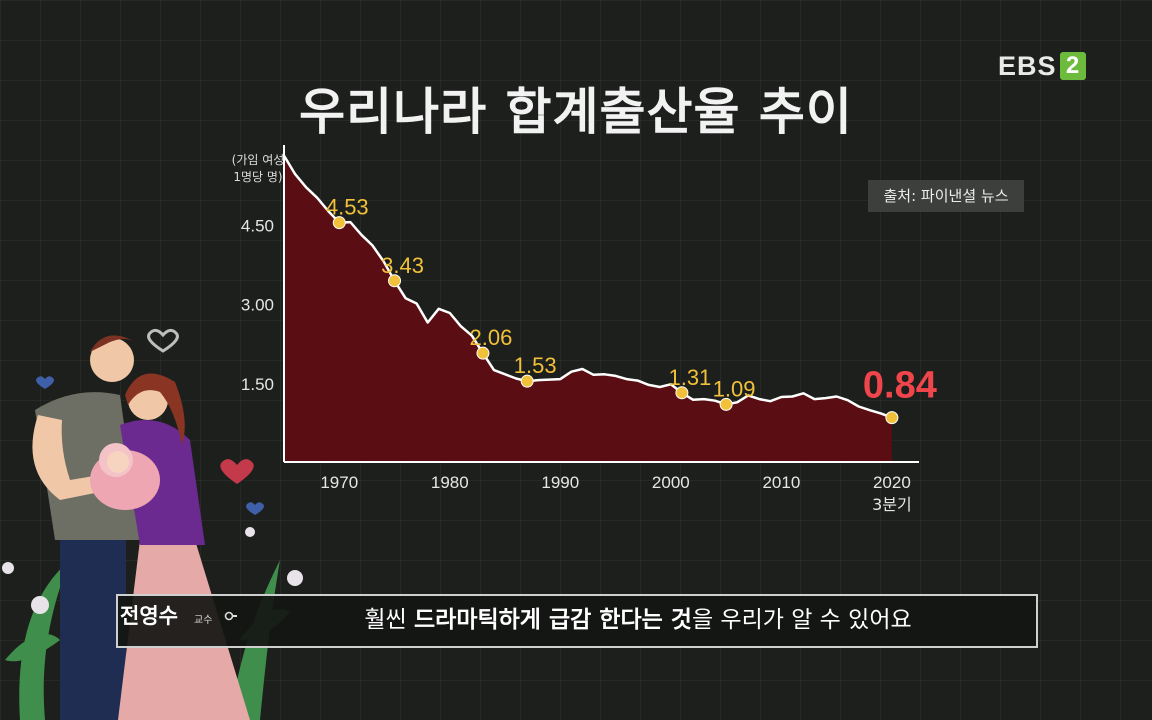 This screenshot has height=720, width=1152. I want to click on subtitle-box, so click(577, 621).